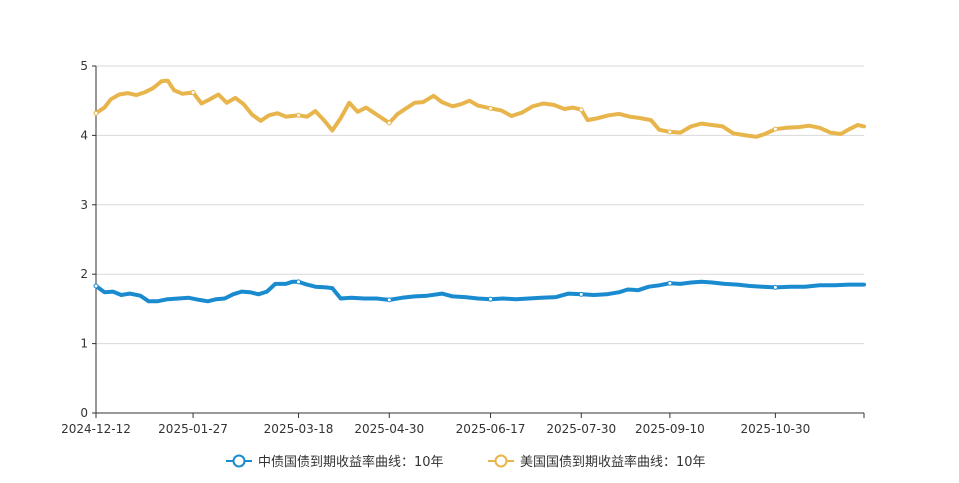  Describe the element at coordinates (776, 429) in the screenshot. I see `x-tick-label: 2025-10-30` at that location.